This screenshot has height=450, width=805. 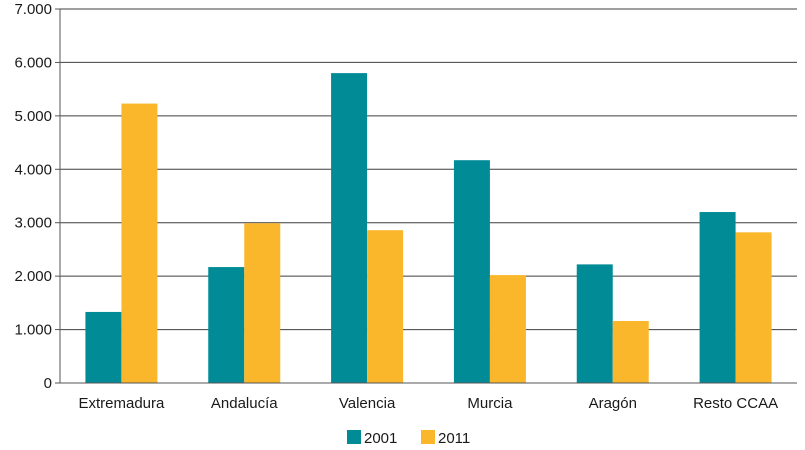 I want to click on y-tick-label: 6.000, so click(x=33, y=62).